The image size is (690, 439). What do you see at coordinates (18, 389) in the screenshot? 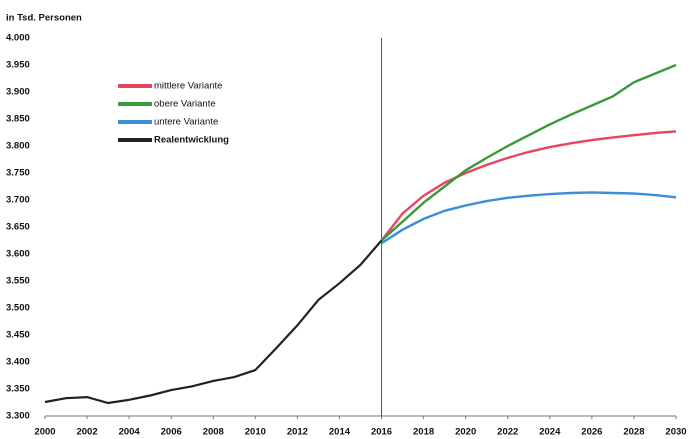
I see `y-tick-label: 3.350` at bounding box center [18, 389].